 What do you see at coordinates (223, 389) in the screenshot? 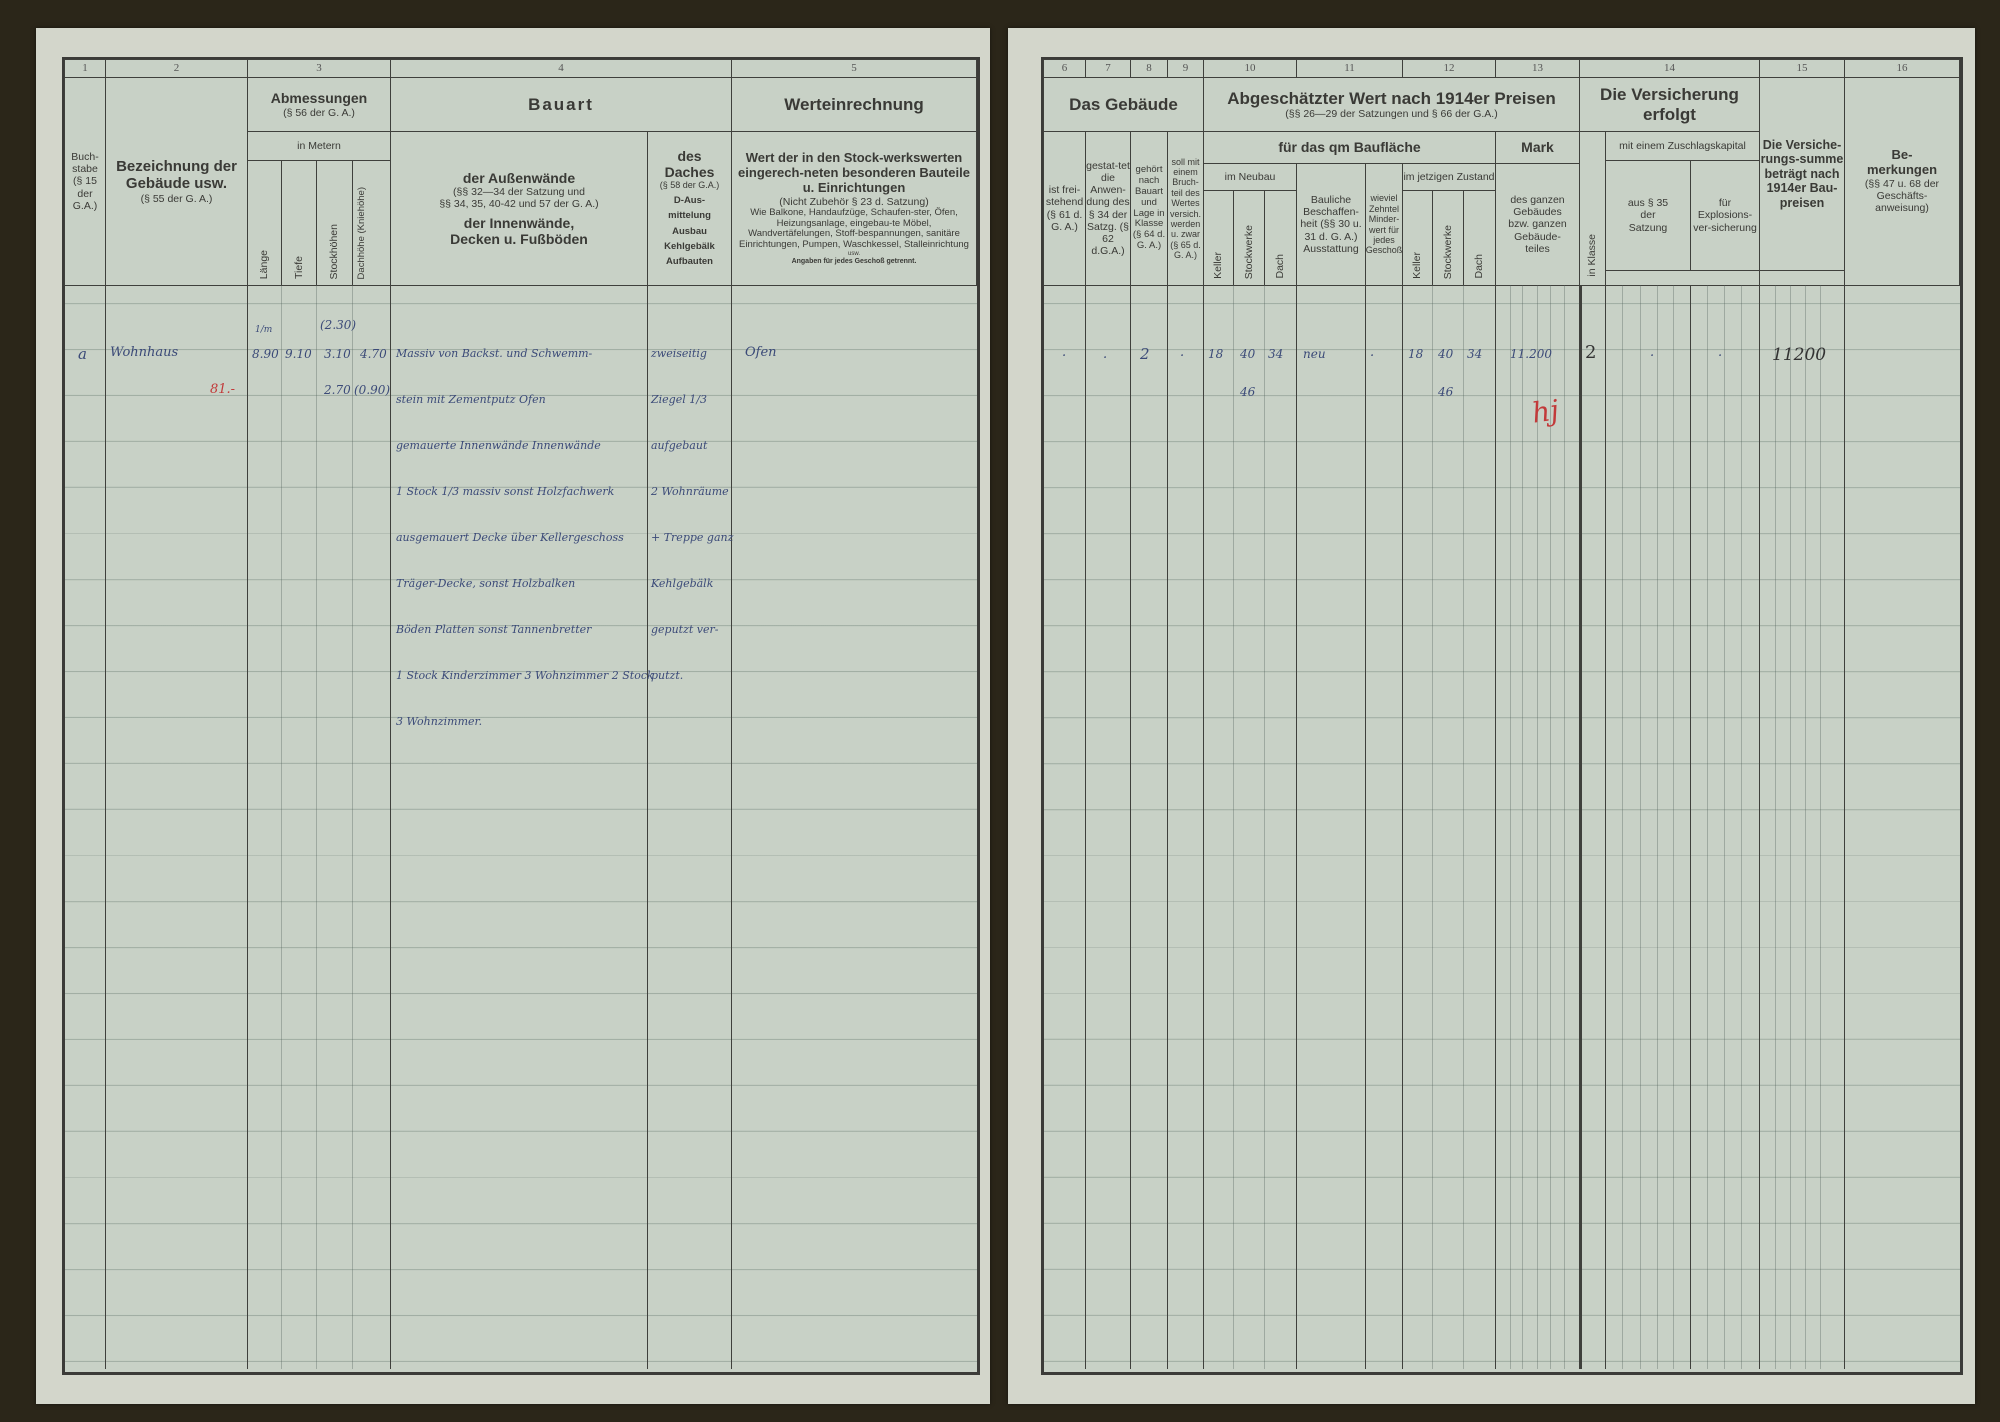
I see `entry-red-mark: 81.-` at bounding box center [223, 389].